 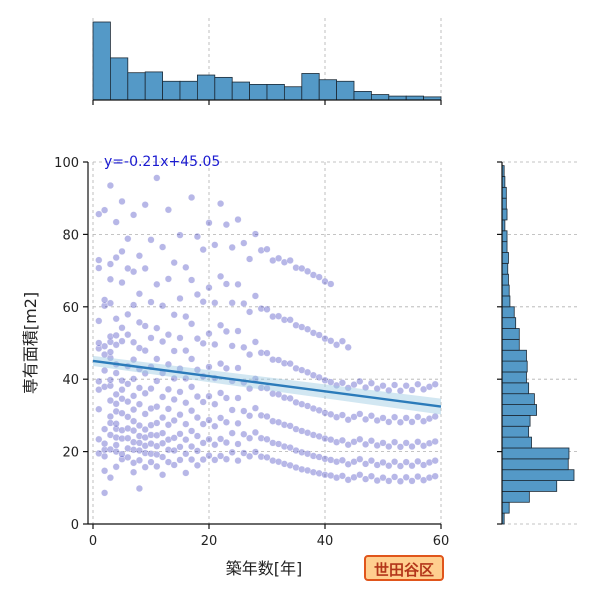 I want to click on y-tick-label: 100, so click(x=66, y=163).